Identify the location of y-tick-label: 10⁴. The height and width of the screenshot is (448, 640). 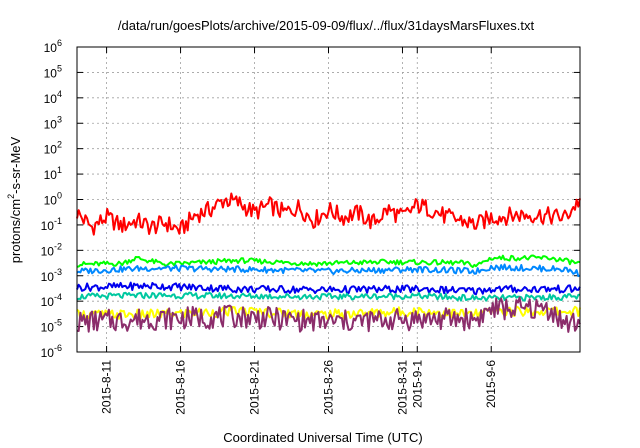
(53, 97).